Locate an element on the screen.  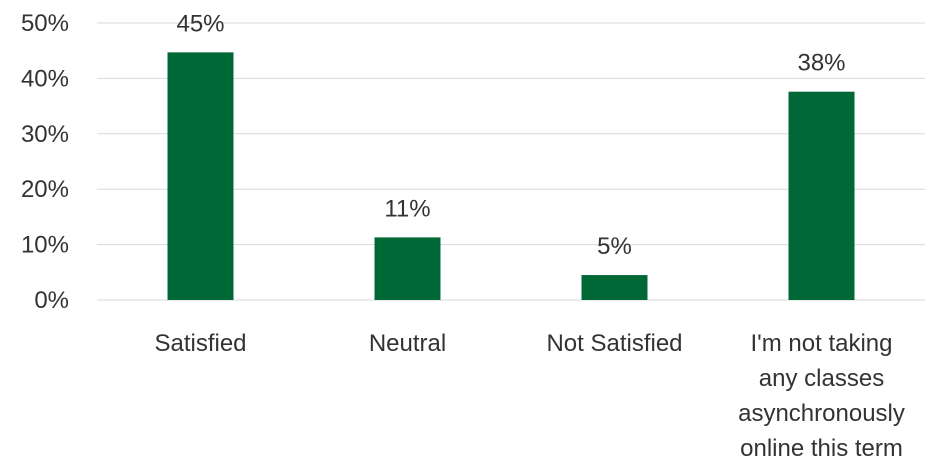
y-tick-label: 0% is located at coordinates (51, 300).